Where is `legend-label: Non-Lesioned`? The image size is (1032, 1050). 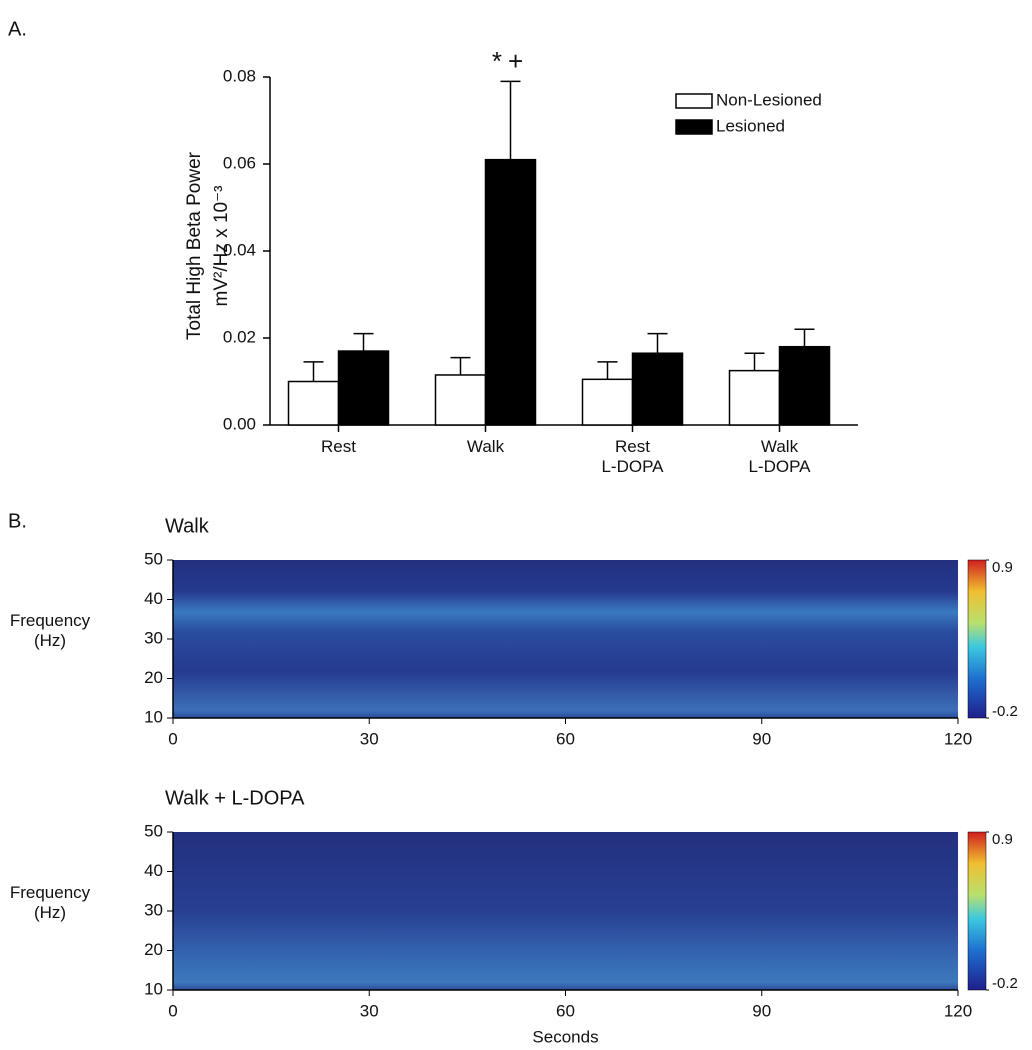
legend-label: Non-Lesioned is located at coordinates (769, 99).